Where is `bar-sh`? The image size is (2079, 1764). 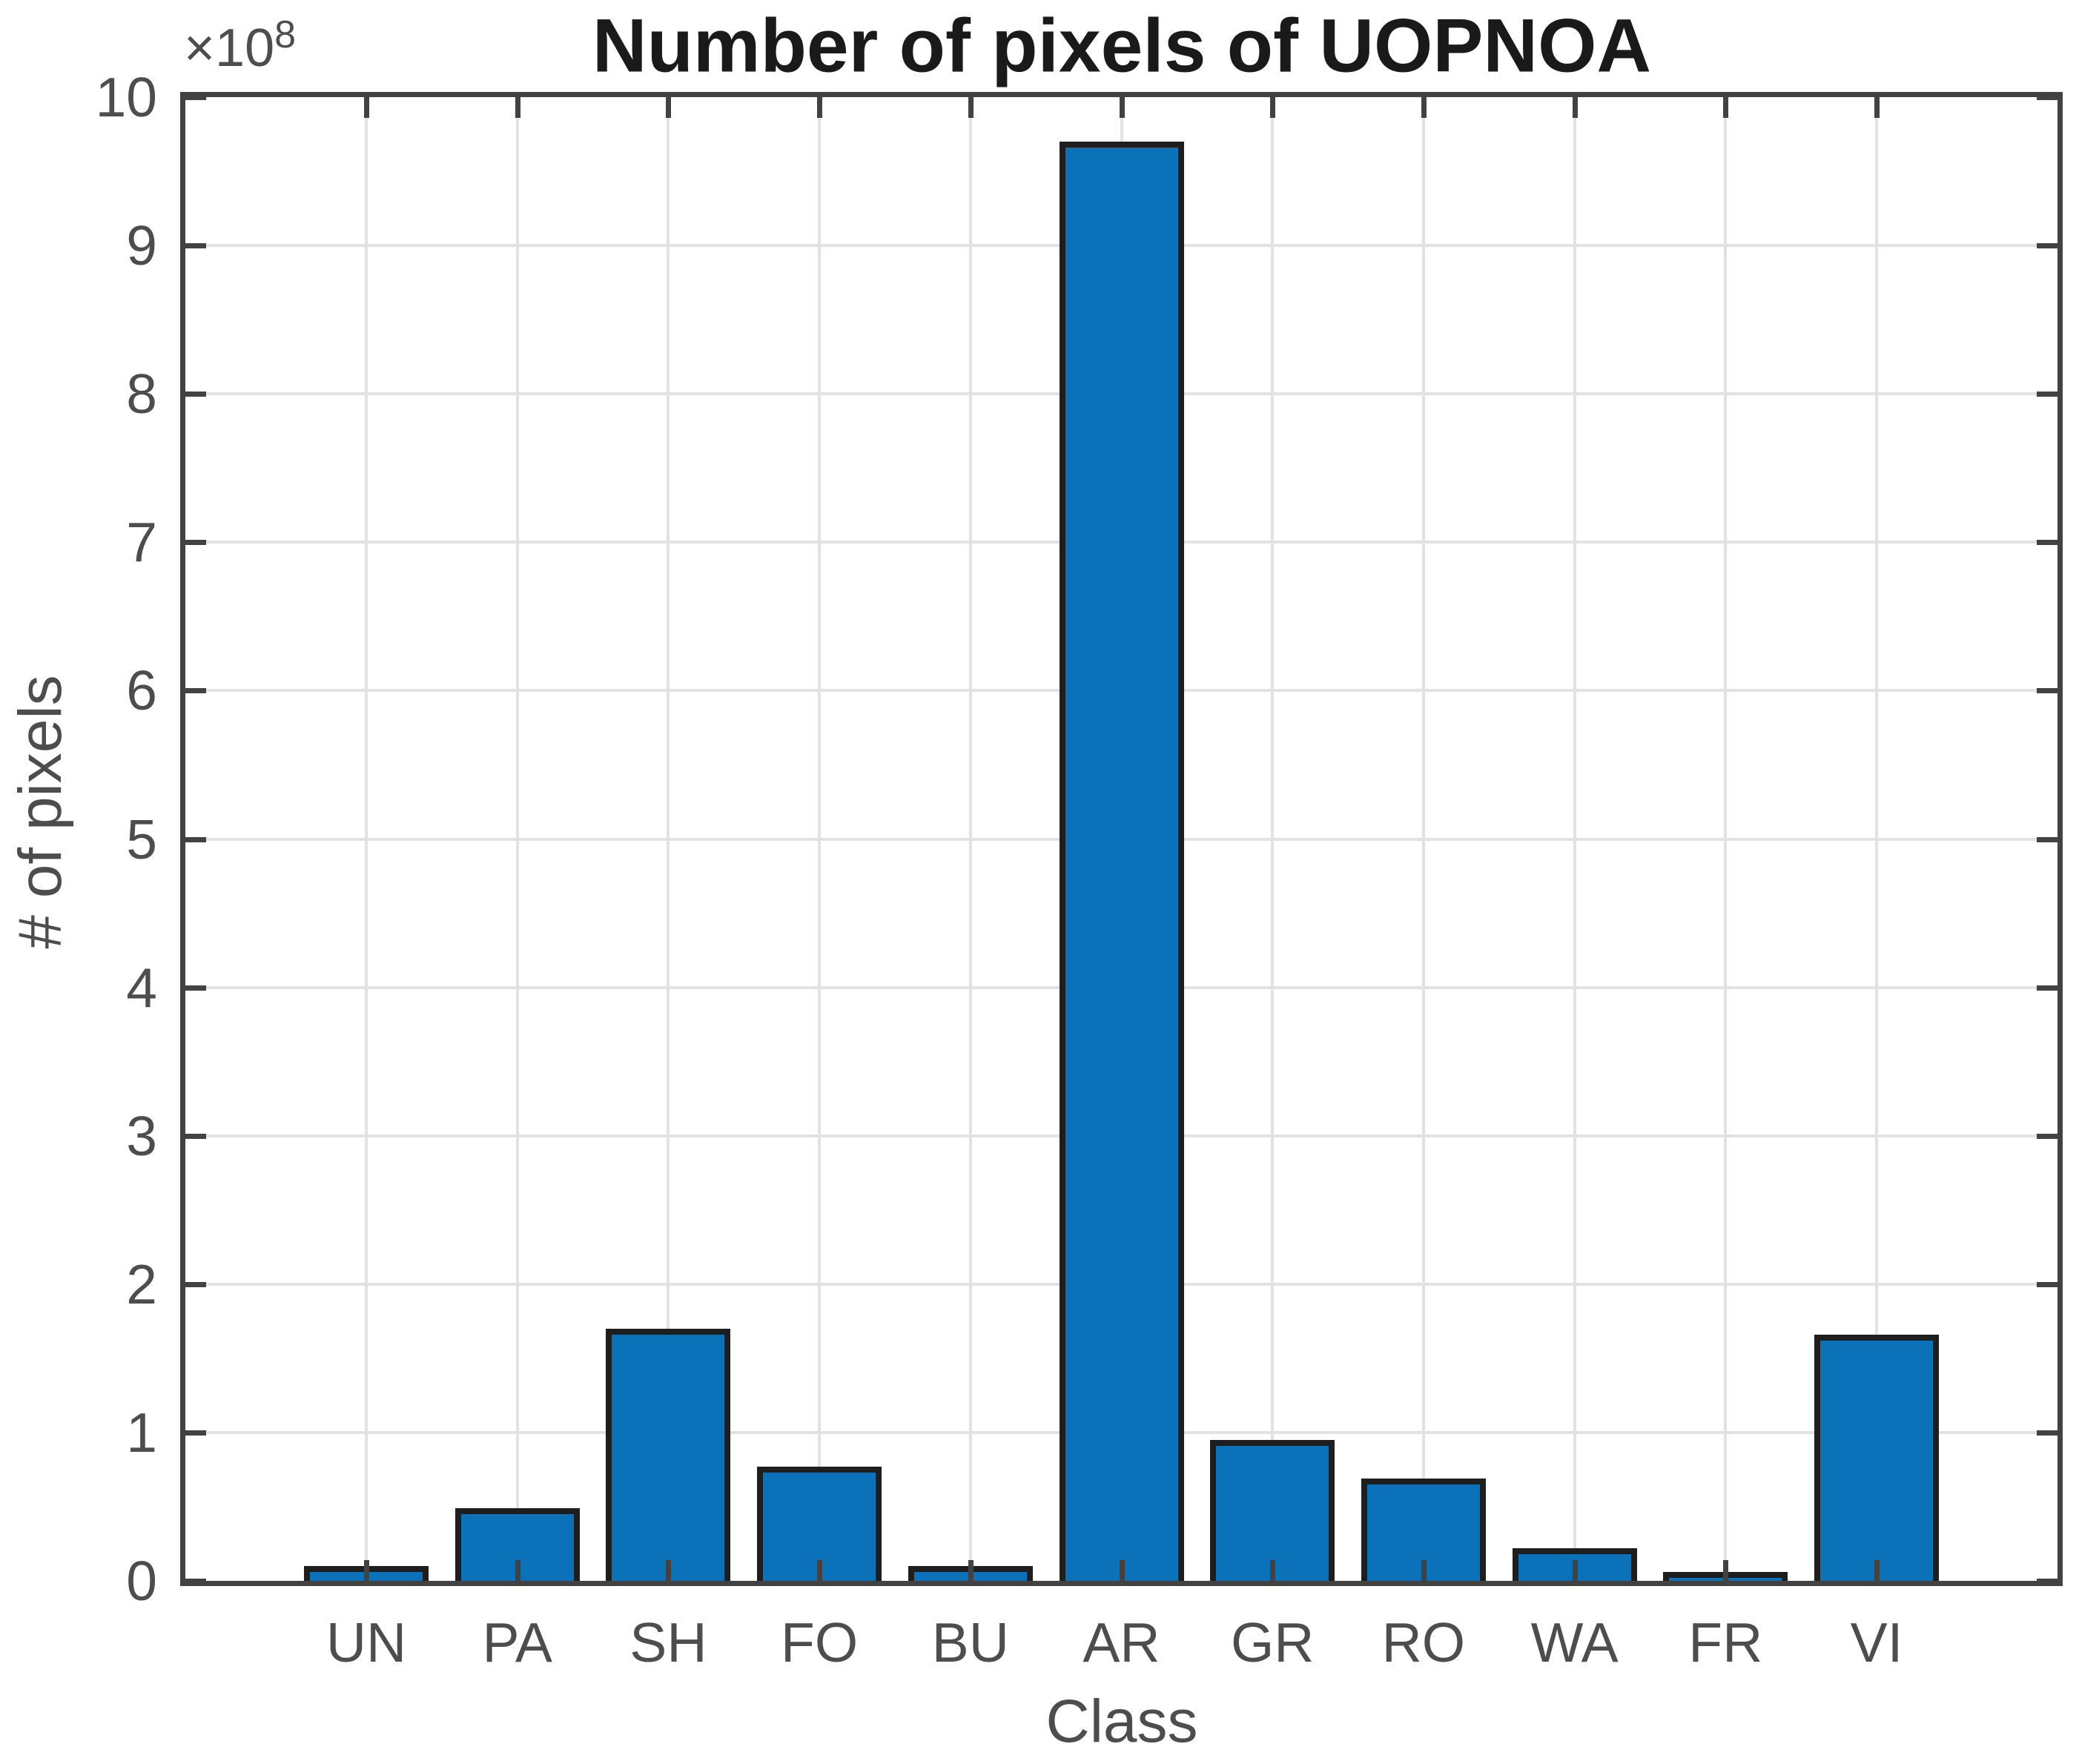
bar-sh is located at coordinates (668, 1455).